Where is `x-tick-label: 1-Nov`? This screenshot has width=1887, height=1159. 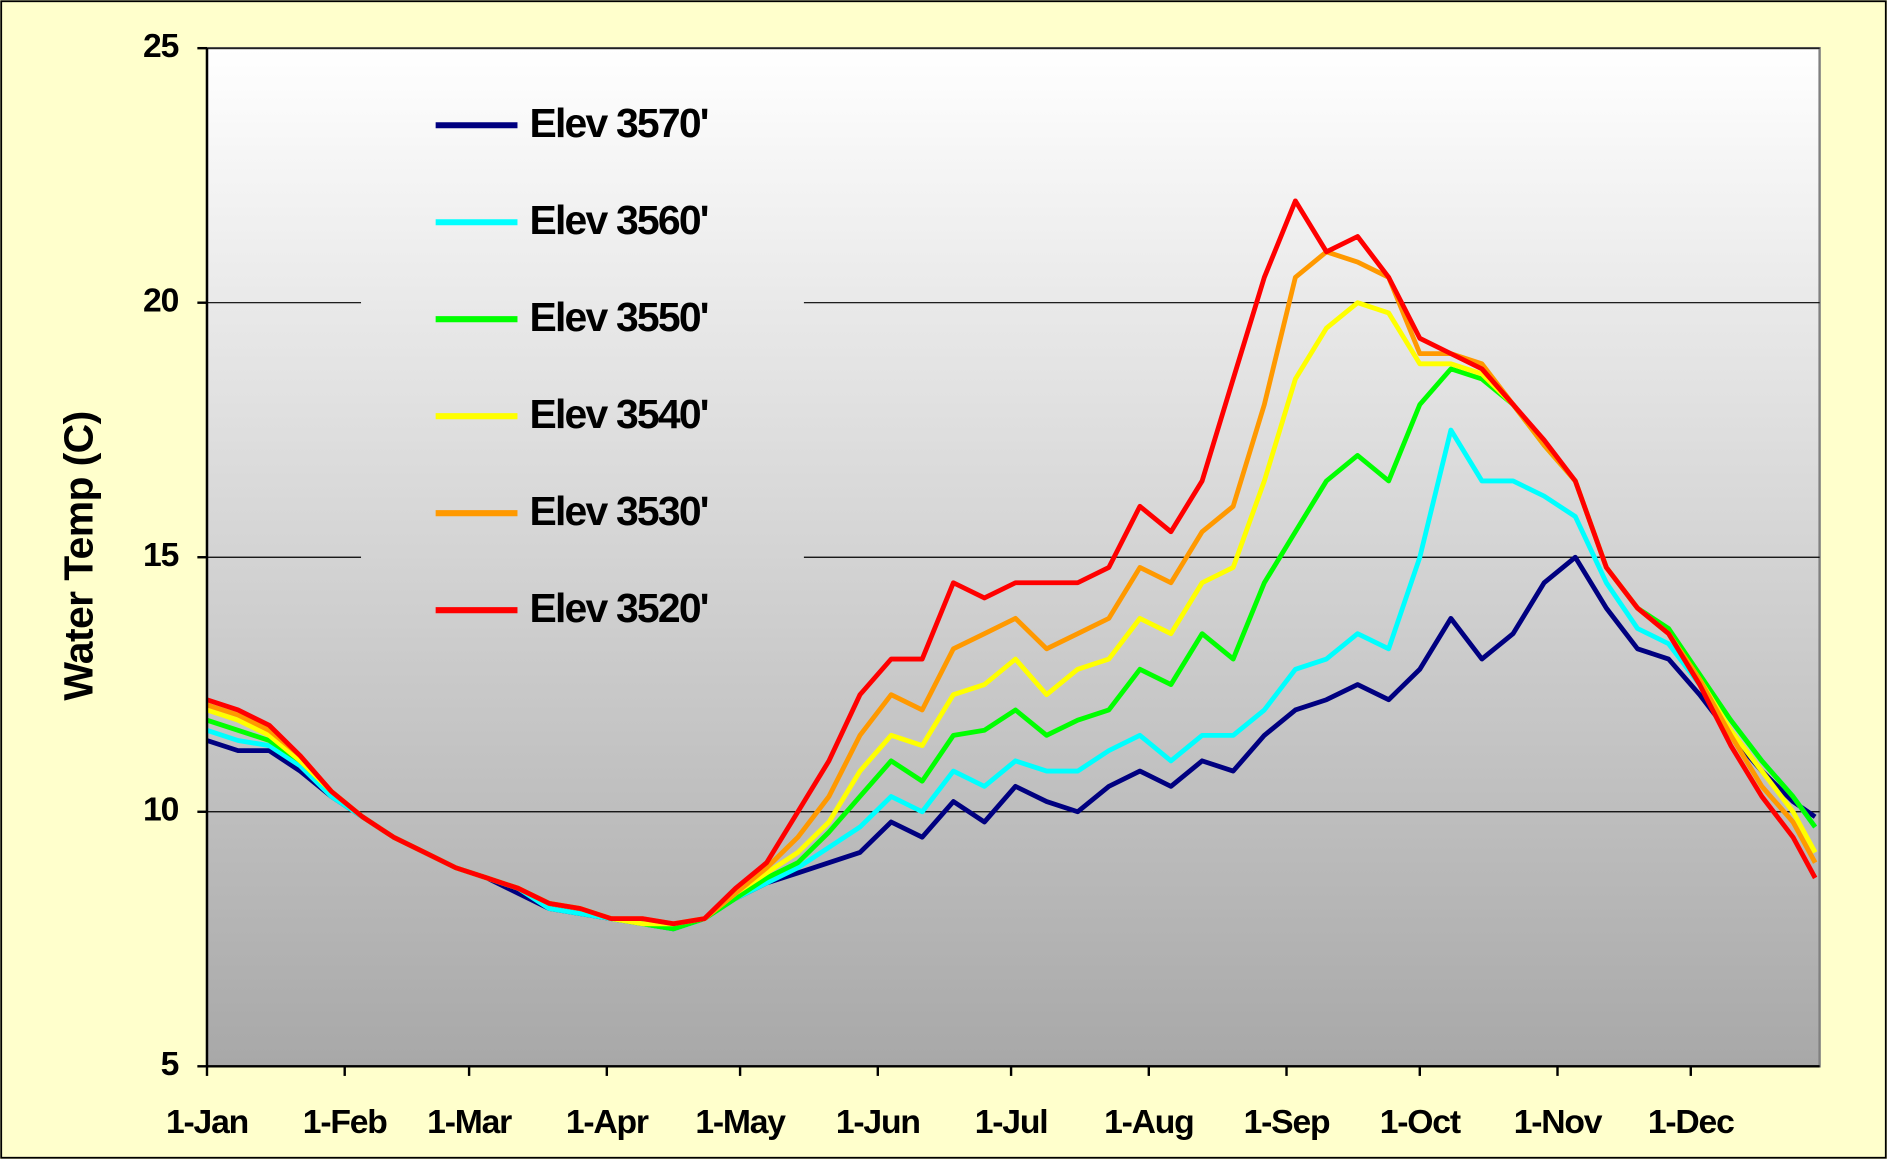 x-tick-label: 1-Nov is located at coordinates (1558, 1122).